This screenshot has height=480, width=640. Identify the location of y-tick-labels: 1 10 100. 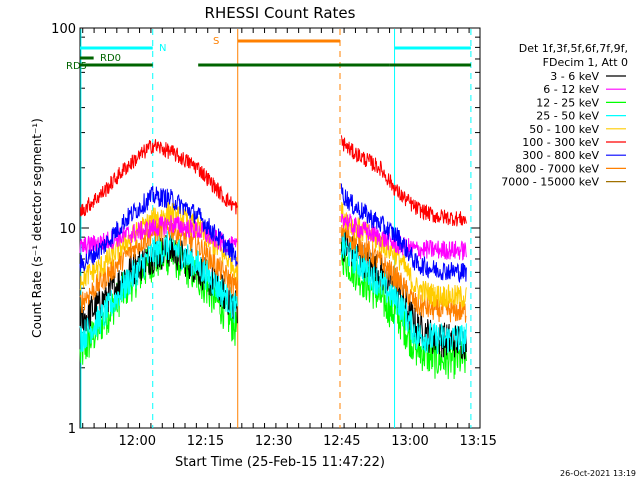
(63, 229).